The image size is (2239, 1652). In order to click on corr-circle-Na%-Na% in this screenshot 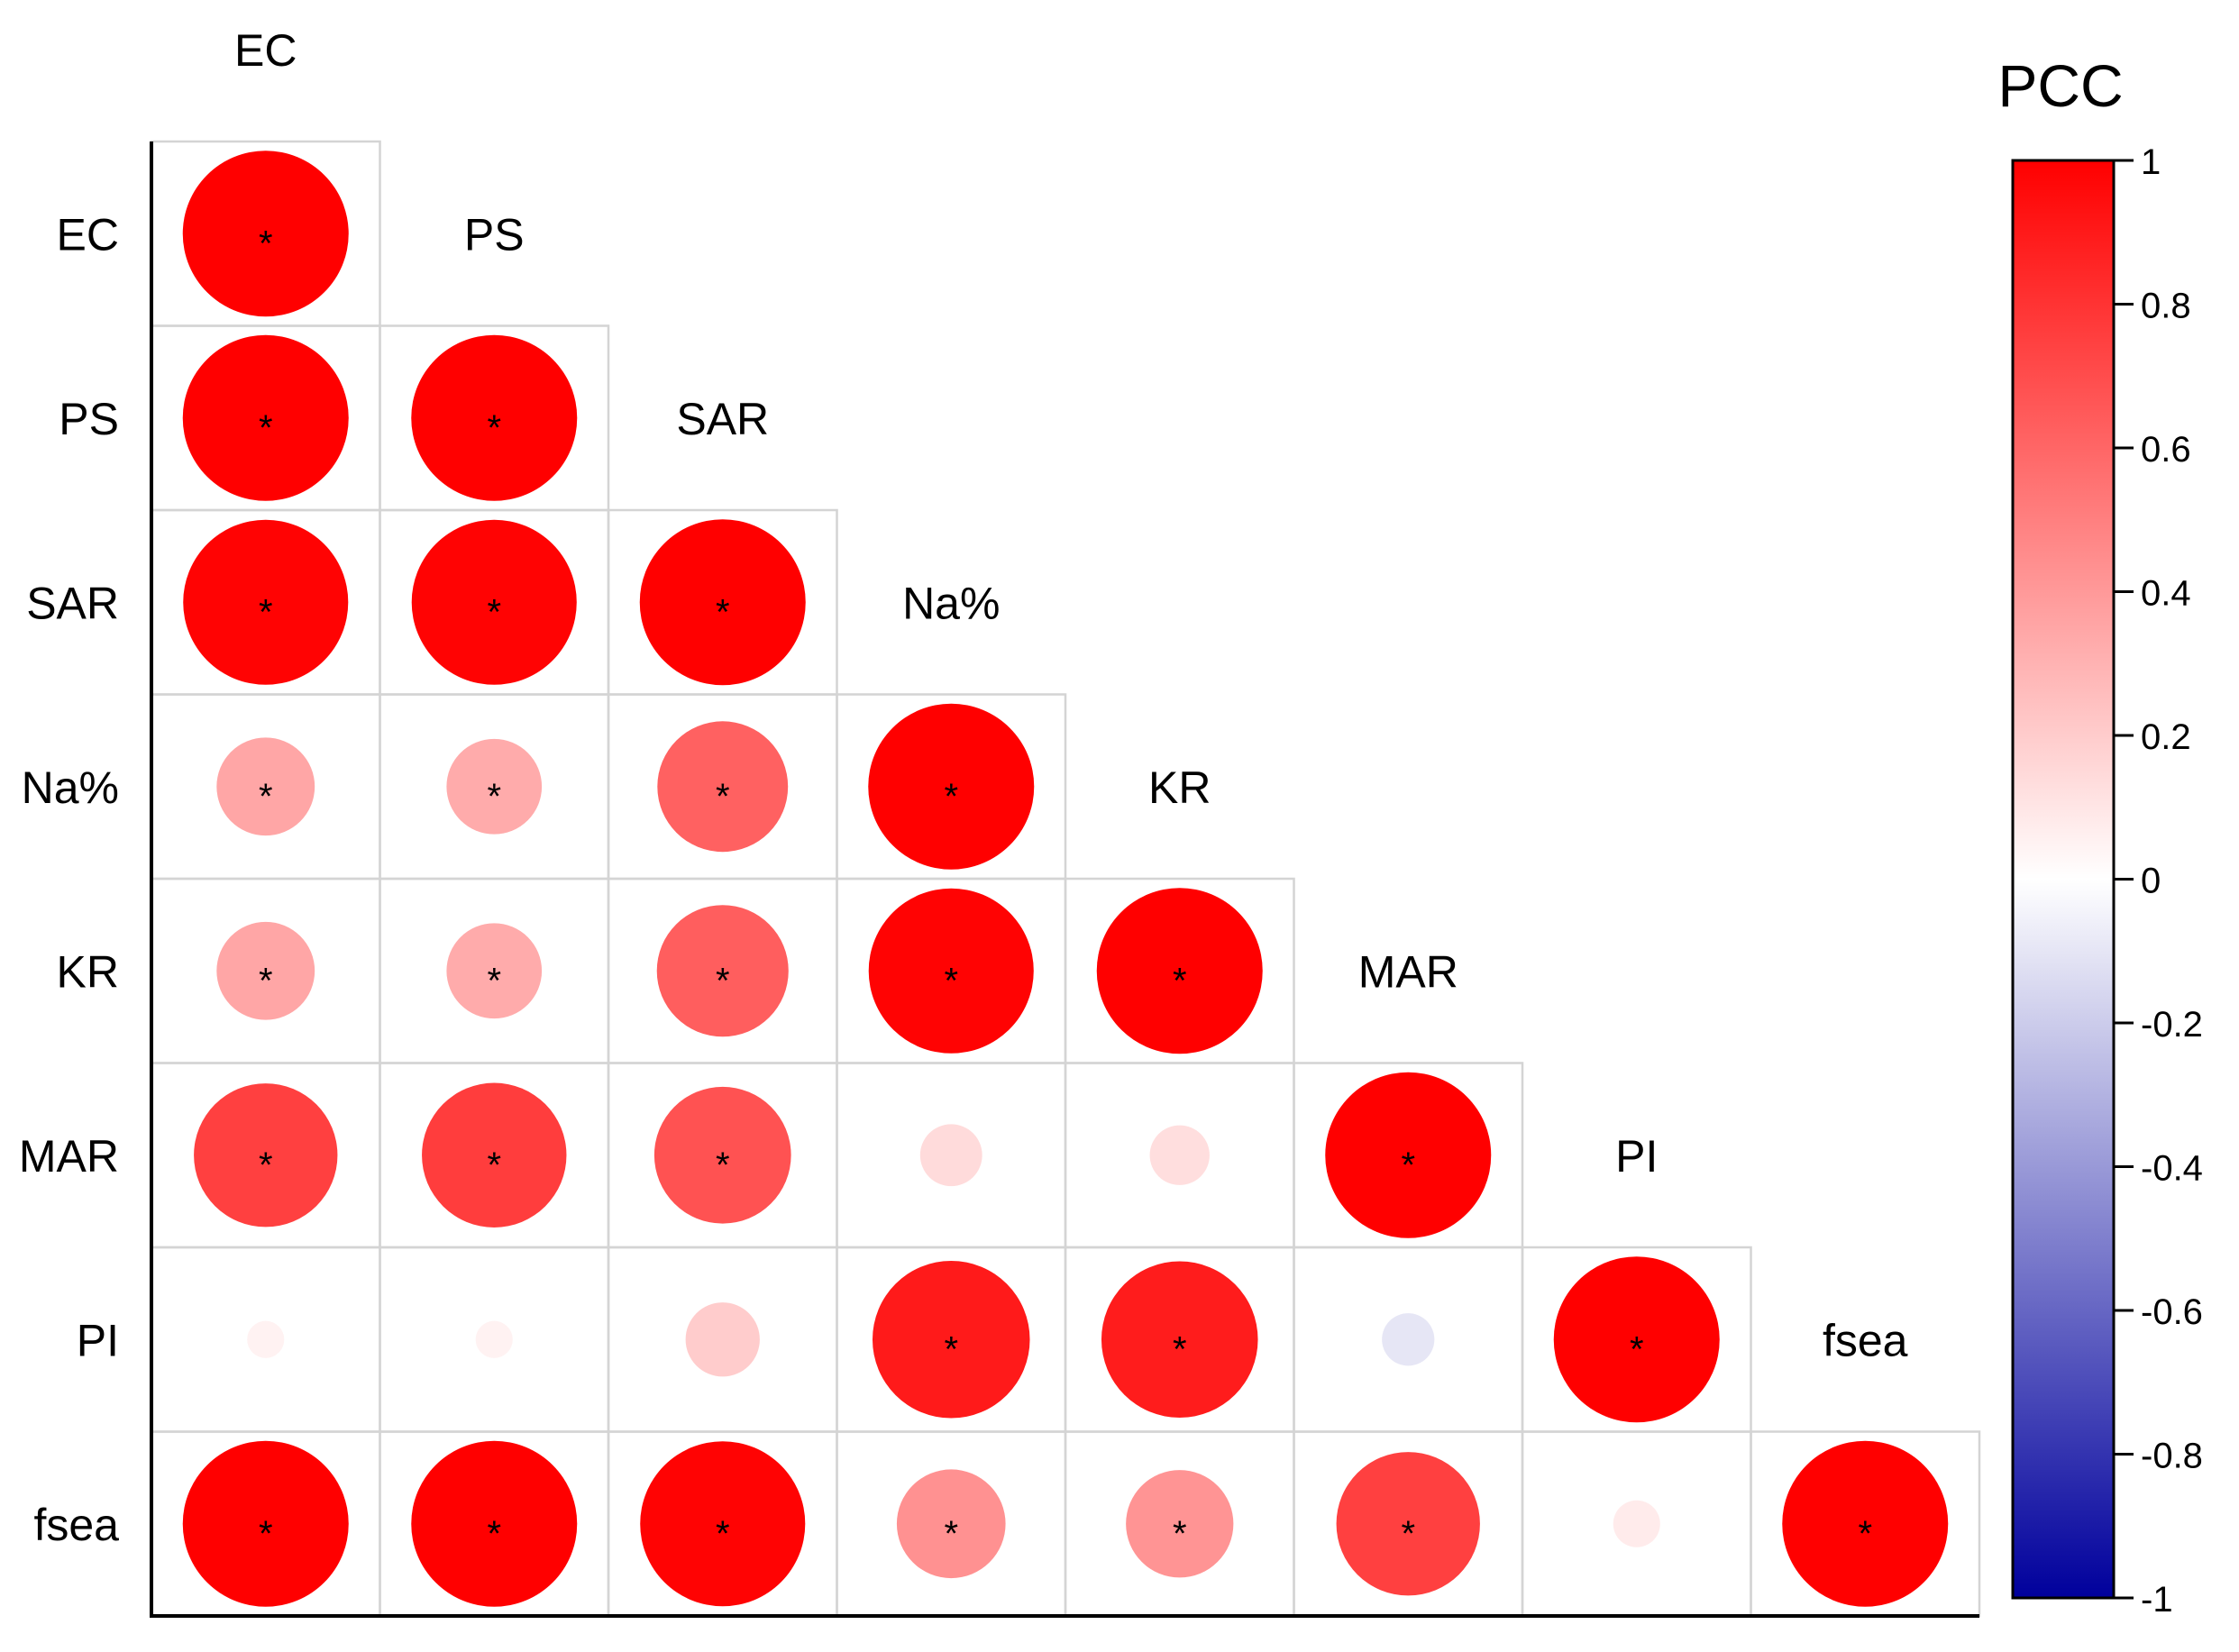, I will do `click(951, 787)`.